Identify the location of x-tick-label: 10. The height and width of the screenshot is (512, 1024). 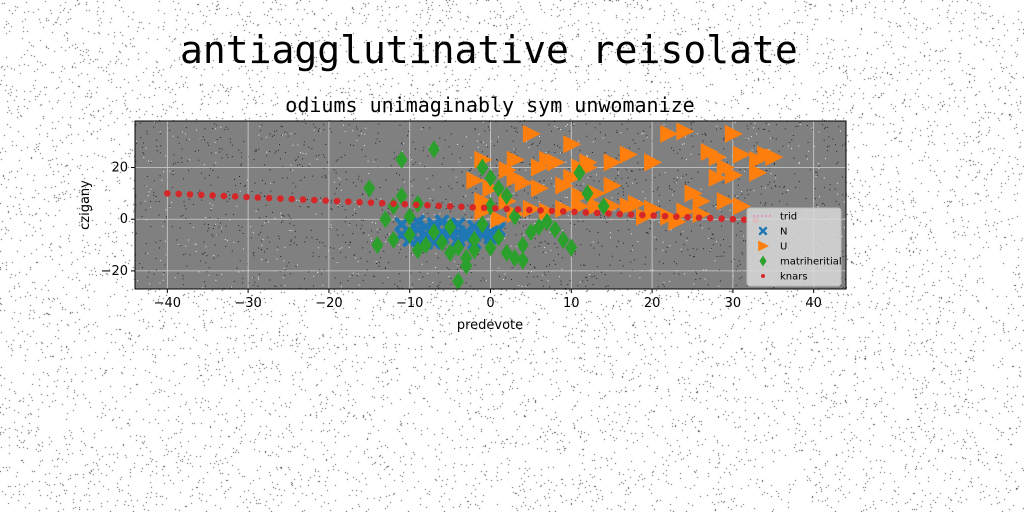
(571, 303).